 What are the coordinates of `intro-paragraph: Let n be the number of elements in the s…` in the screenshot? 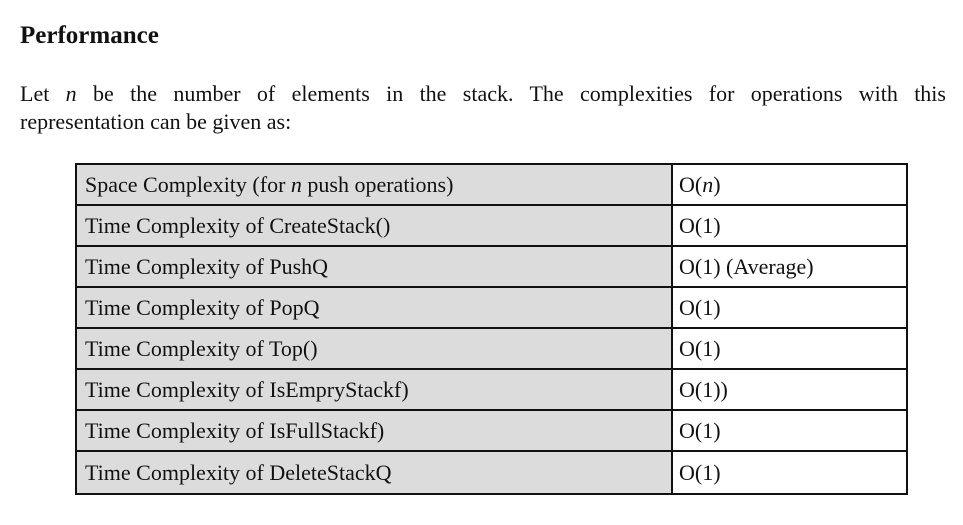 It's located at (483, 108).